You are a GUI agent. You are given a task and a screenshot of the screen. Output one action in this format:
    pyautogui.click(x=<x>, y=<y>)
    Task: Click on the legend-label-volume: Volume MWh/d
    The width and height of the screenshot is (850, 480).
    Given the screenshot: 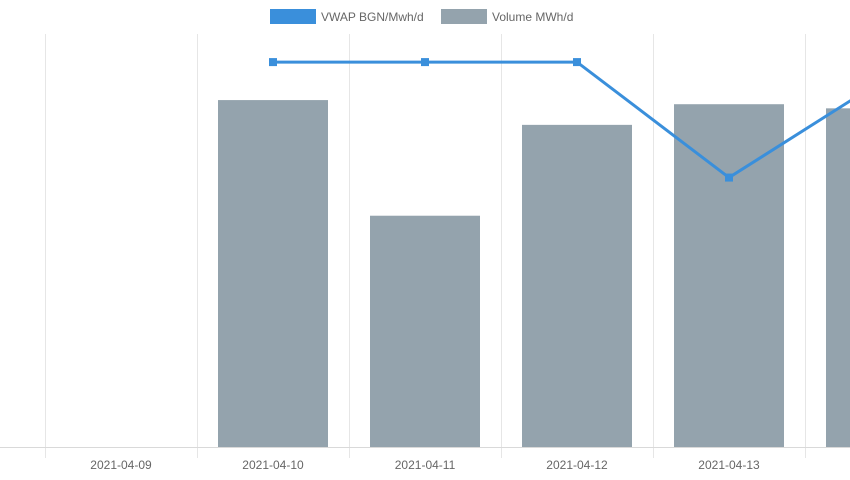 What is the action you would take?
    pyautogui.click(x=532, y=17)
    